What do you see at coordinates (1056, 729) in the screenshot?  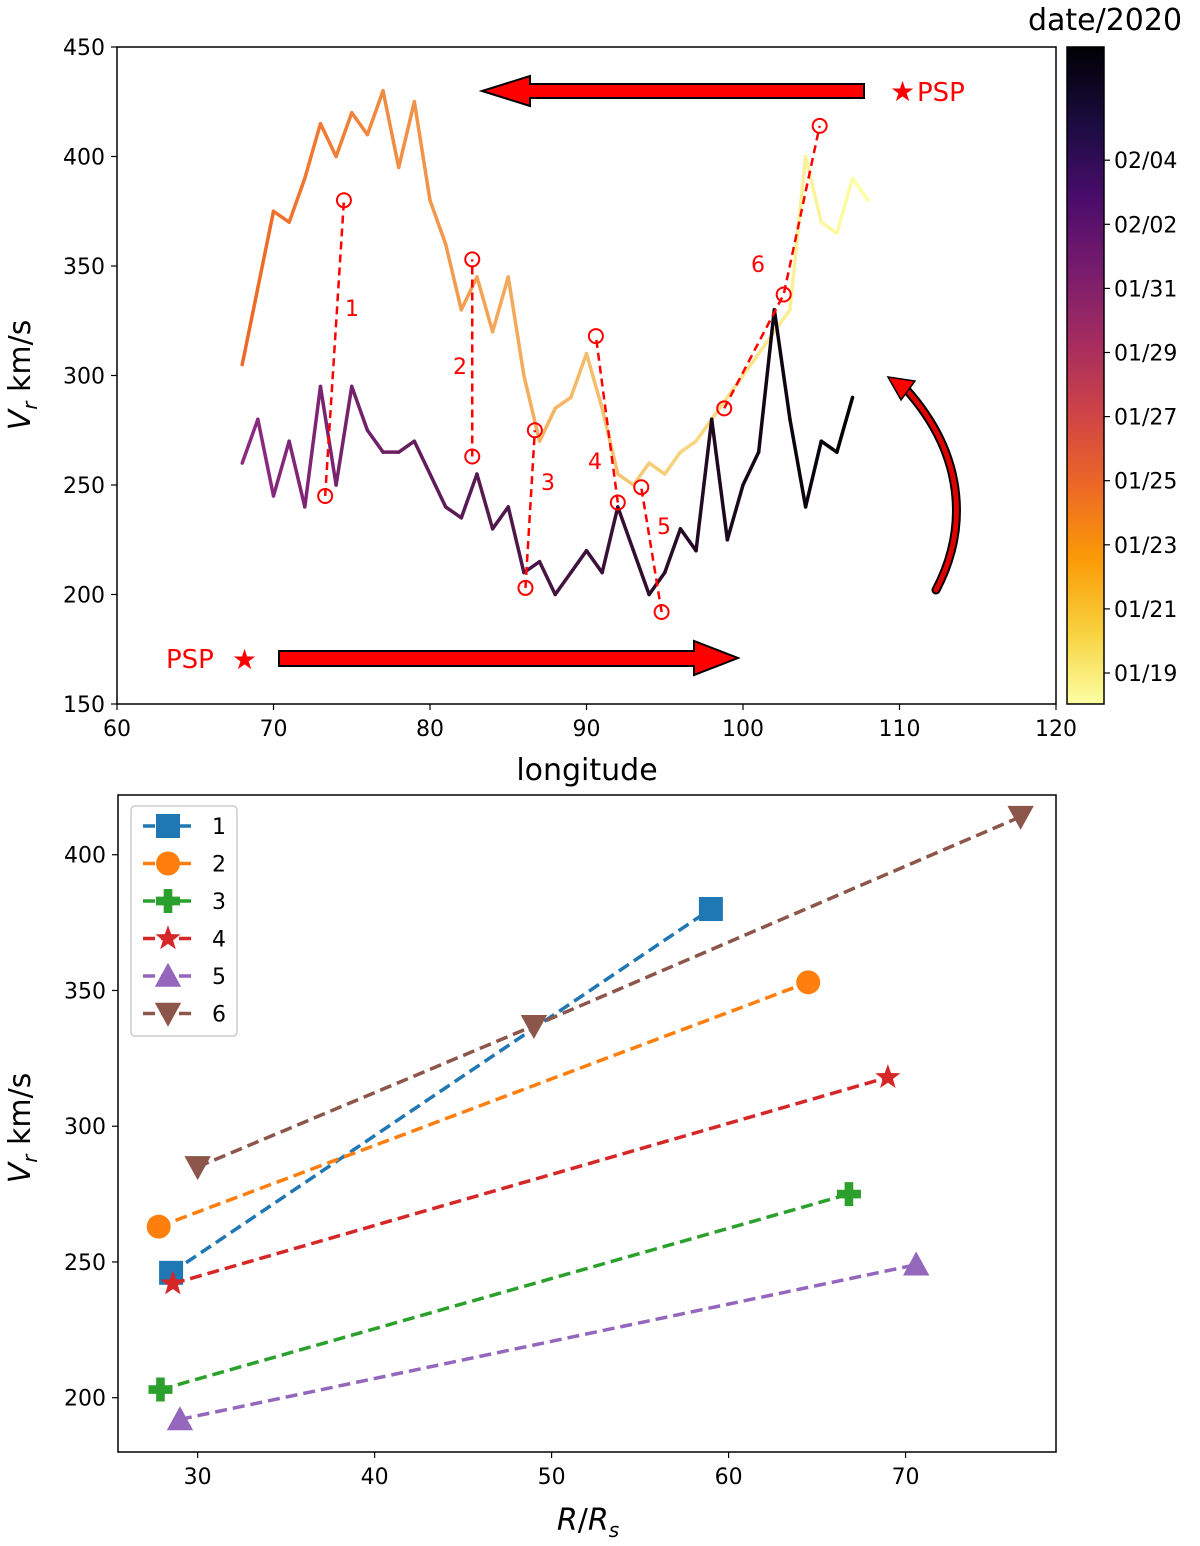 I see `top-xtick-label-120: 120` at bounding box center [1056, 729].